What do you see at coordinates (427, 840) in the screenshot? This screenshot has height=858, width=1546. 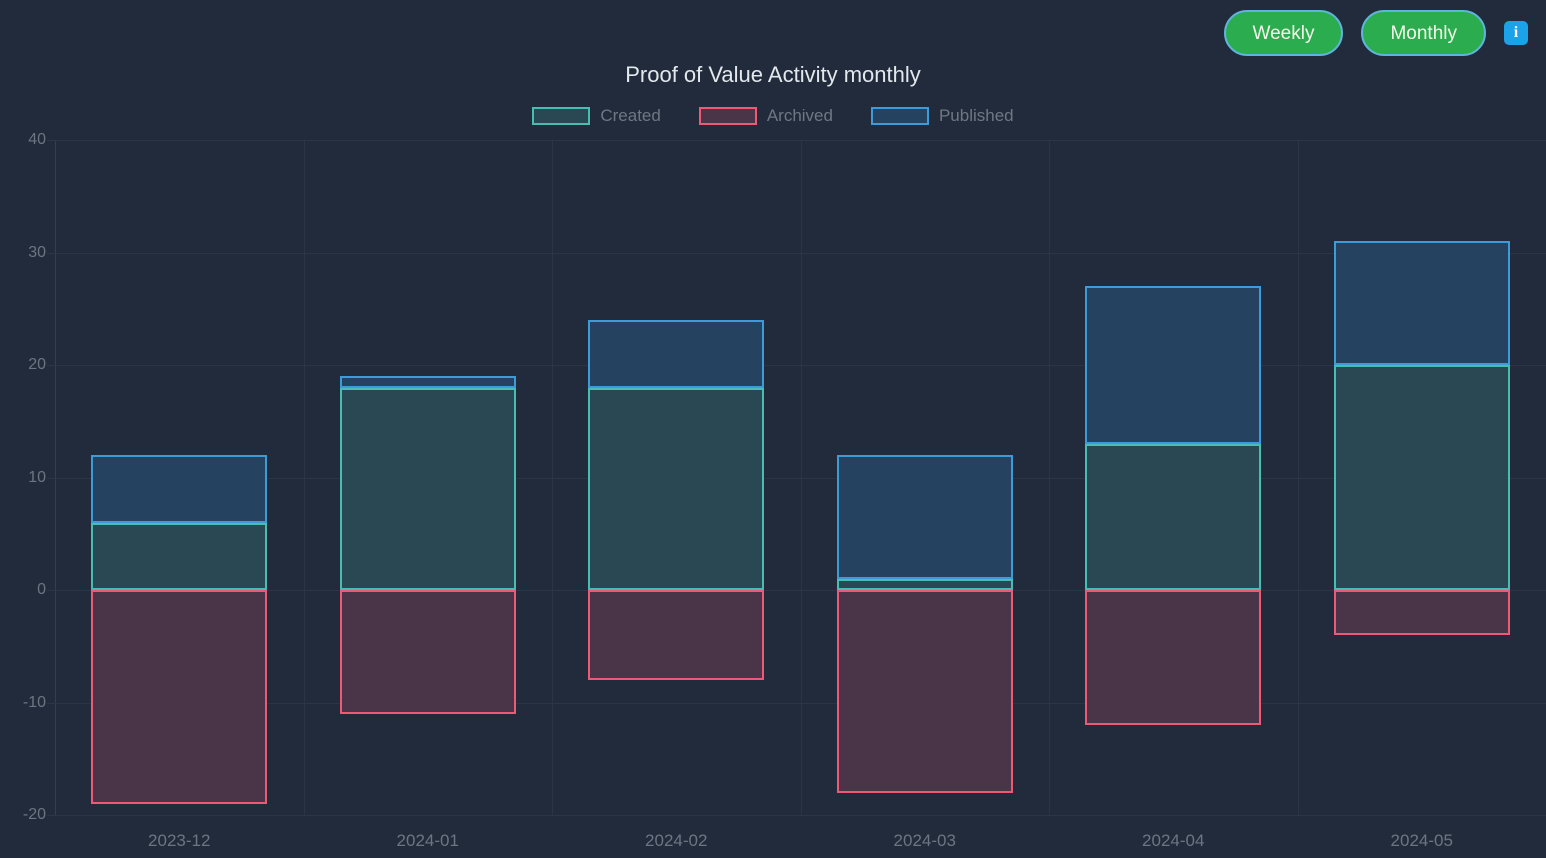 I see `x-tick-label: 2024-01` at bounding box center [427, 840].